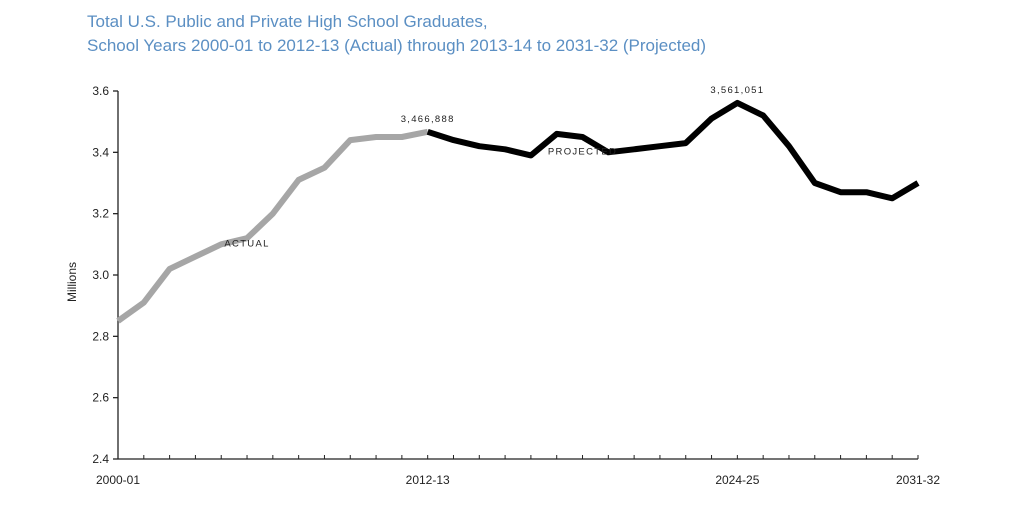 Image resolution: width=1024 pixels, height=512 pixels. I want to click on annotation-label: ACTUAL, so click(246, 244).